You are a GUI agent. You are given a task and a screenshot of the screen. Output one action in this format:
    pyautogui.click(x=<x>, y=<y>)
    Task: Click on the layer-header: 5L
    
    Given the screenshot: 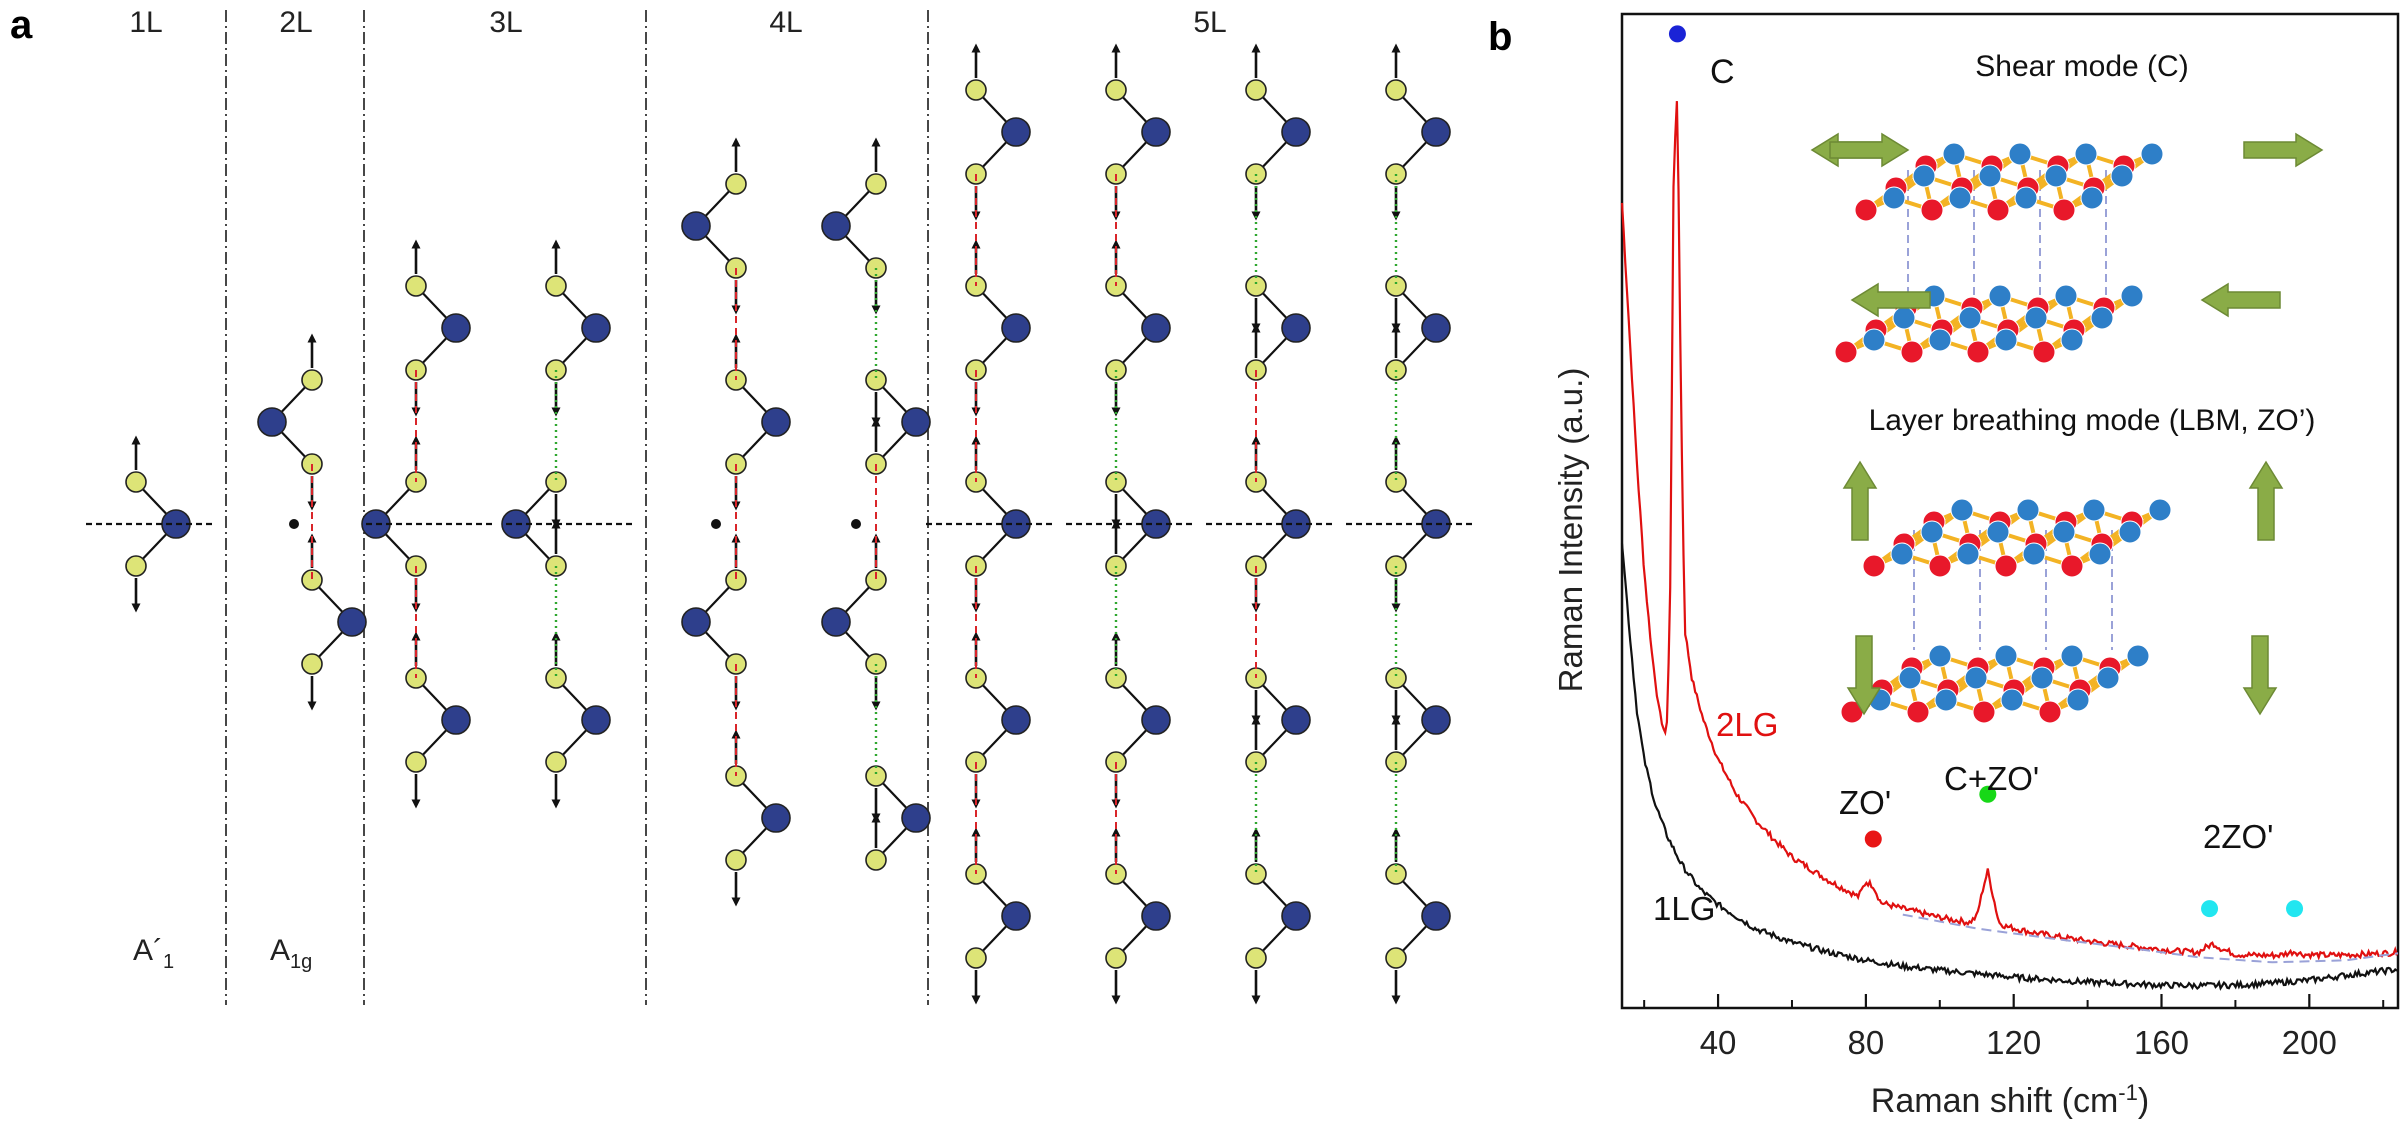 What is the action you would take?
    pyautogui.click(x=1209, y=22)
    